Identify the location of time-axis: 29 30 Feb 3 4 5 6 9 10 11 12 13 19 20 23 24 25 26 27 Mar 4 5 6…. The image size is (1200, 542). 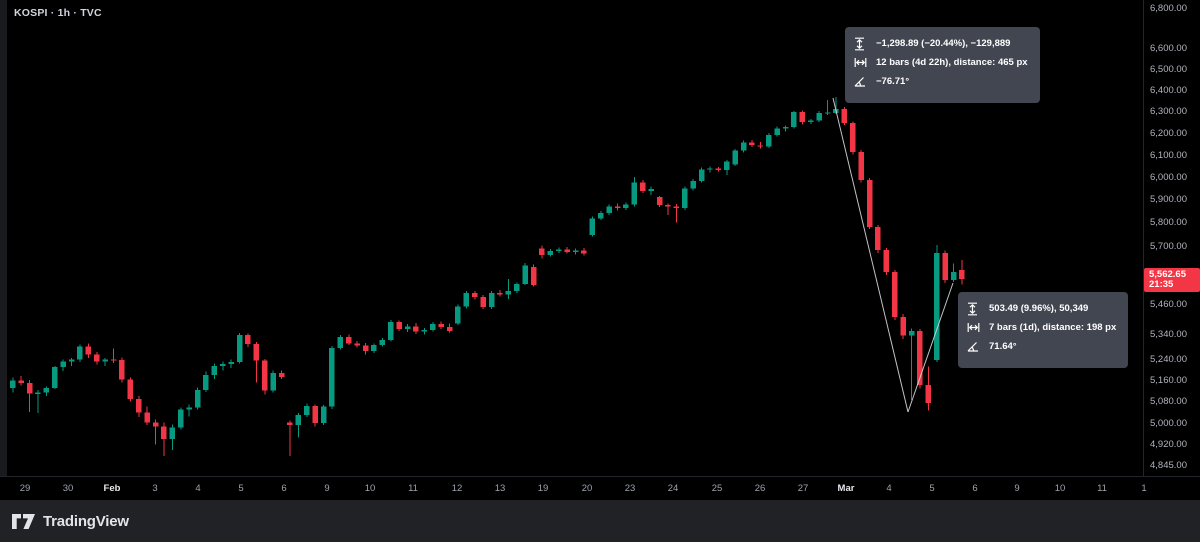
(600, 488).